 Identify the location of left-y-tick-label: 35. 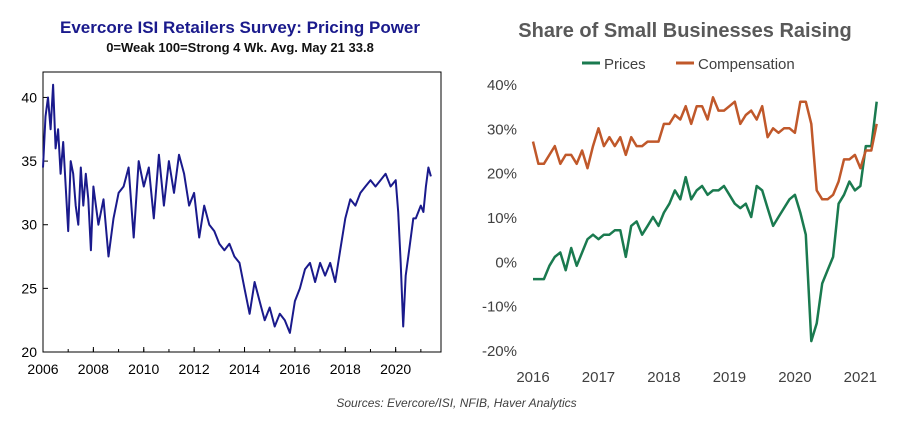
(29, 161).